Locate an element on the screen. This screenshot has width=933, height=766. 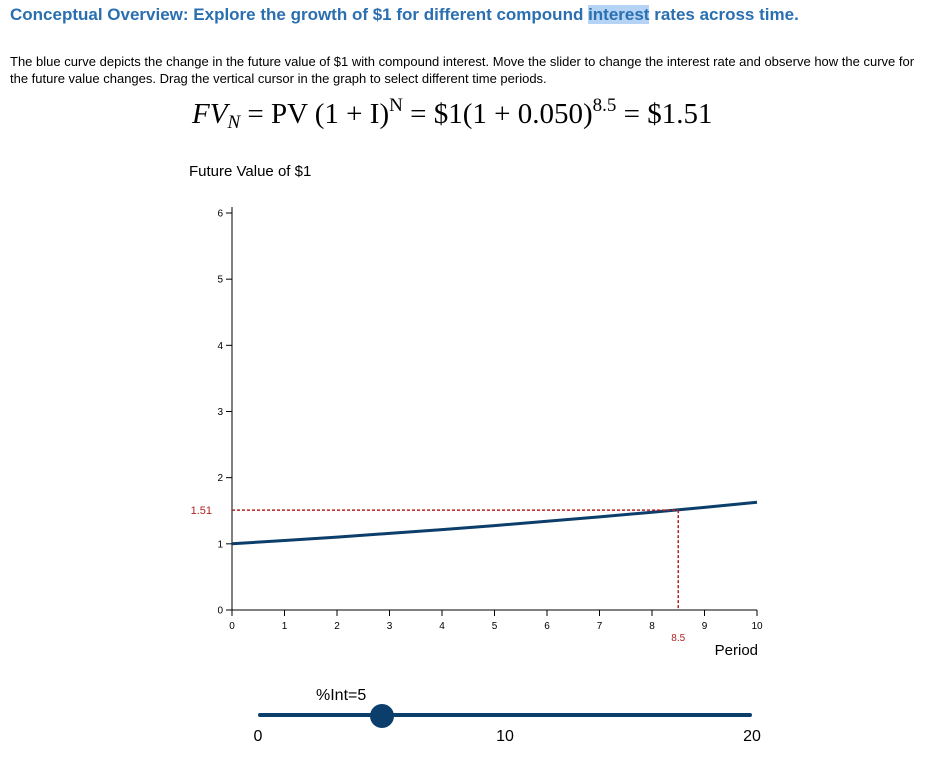
slider-label: %Int=5 is located at coordinates (341, 695).